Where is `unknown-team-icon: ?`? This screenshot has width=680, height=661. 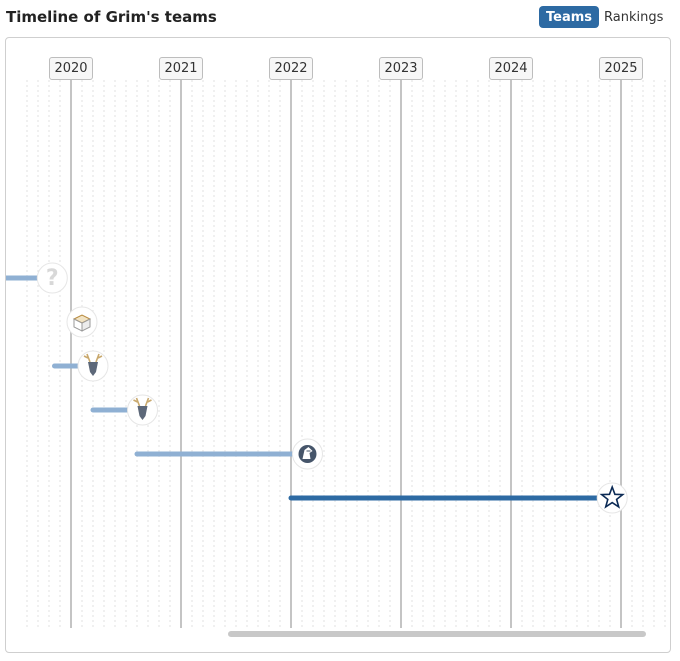
unknown-team-icon: ? is located at coordinates (52, 278).